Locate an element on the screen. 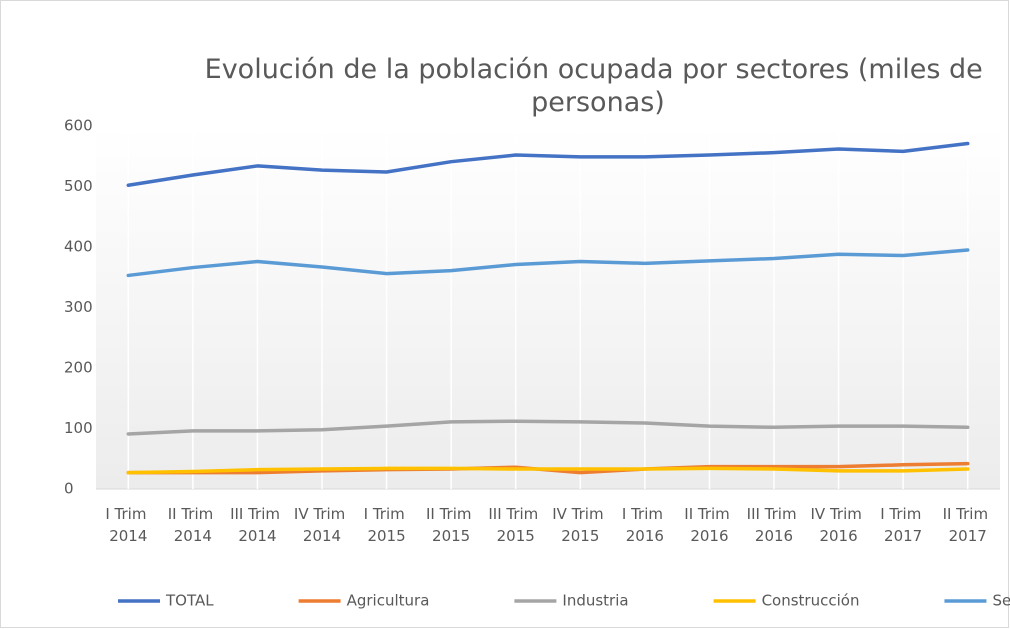  y-tick-label: 600 is located at coordinates (78, 126).